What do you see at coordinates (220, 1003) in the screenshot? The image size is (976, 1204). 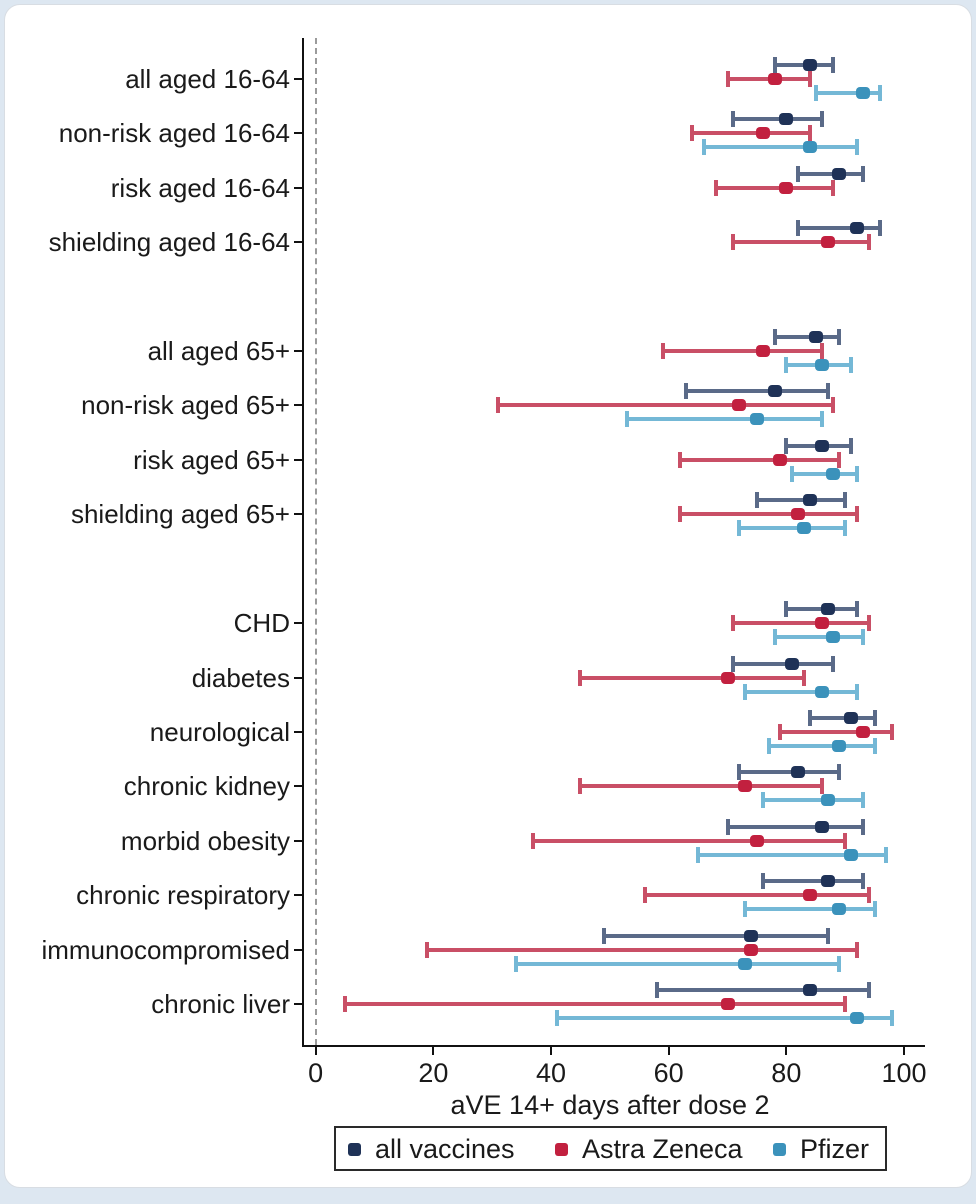 I see `category-label: chronic liver` at bounding box center [220, 1003].